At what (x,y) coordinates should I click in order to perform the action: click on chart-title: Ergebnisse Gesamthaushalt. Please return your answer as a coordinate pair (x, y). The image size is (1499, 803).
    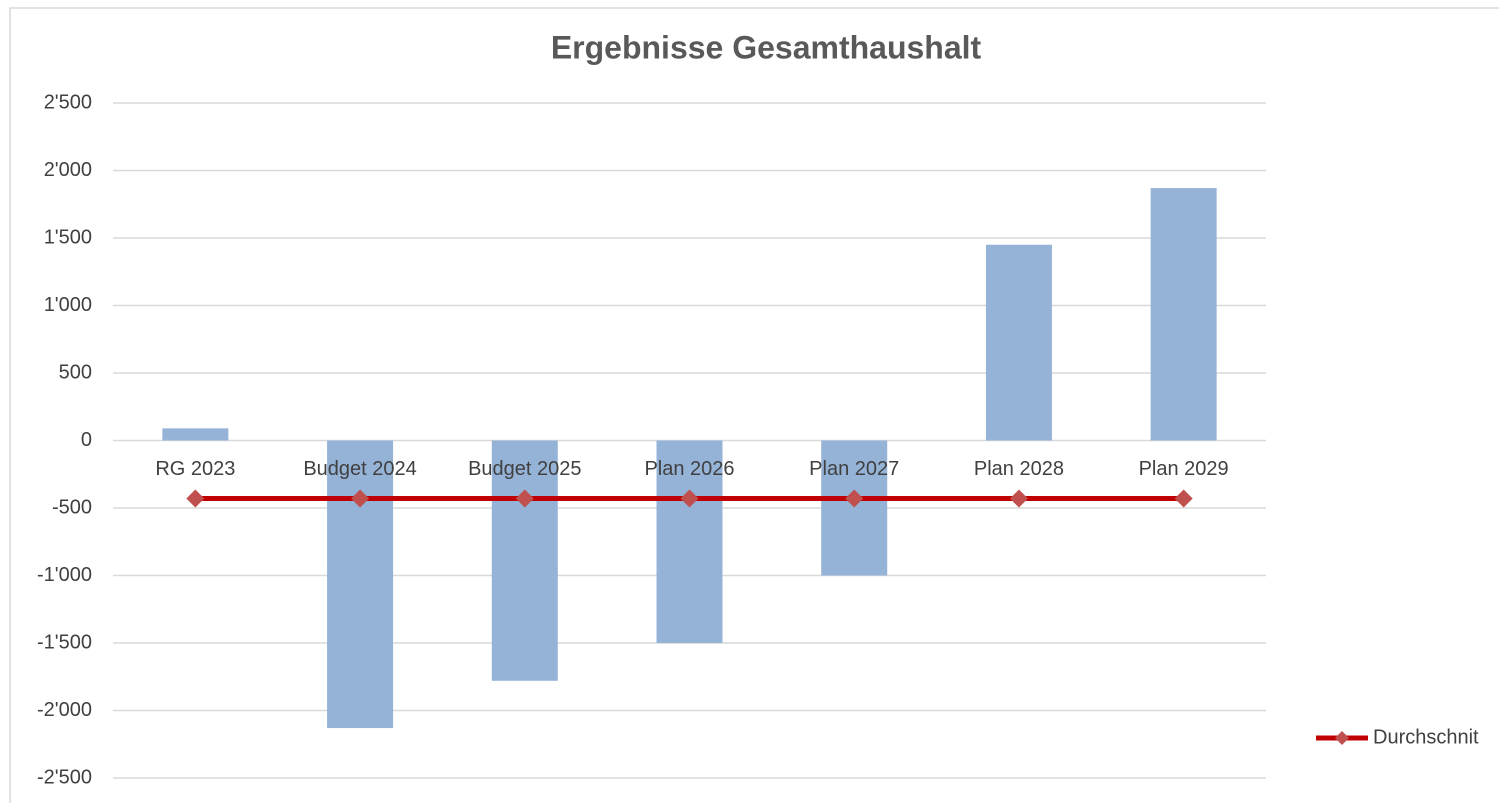
    Looking at the image, I should click on (766, 47).